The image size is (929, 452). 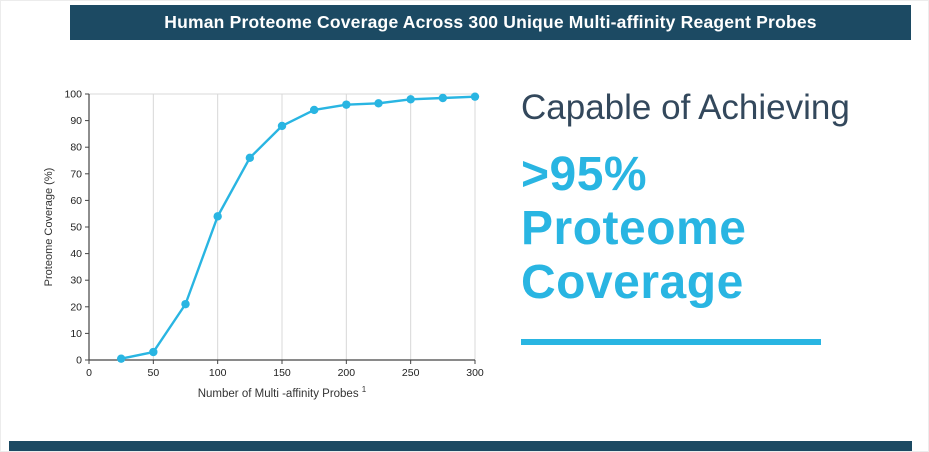 What do you see at coordinates (73, 95) in the screenshot?
I see `y-tick-label: 100` at bounding box center [73, 95].